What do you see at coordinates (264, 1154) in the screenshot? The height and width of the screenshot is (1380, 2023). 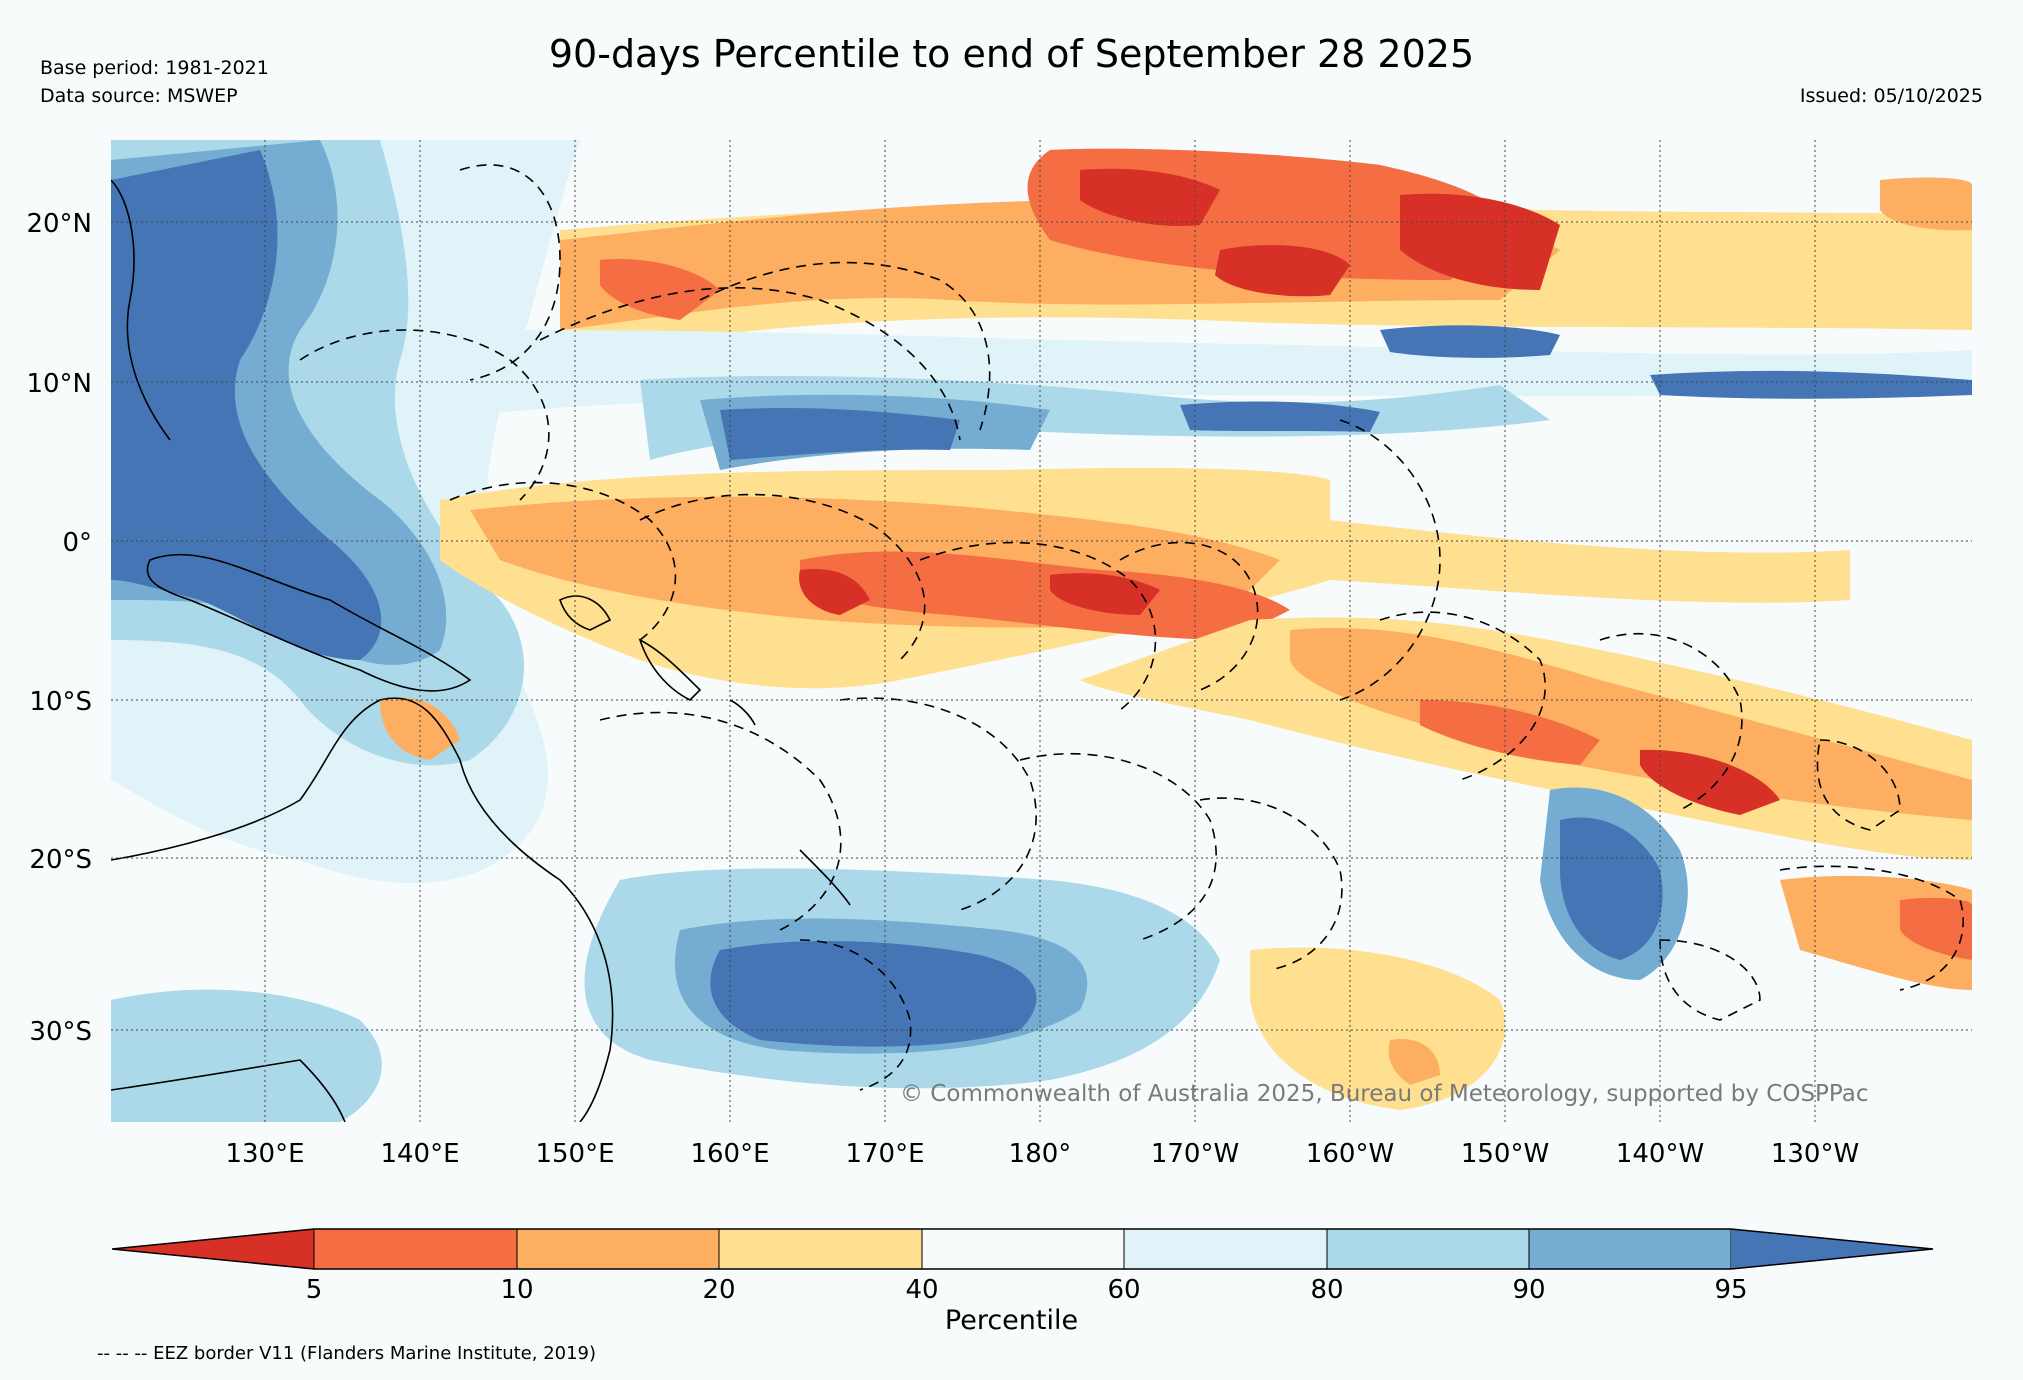 I see `lon-label: 130°E` at bounding box center [264, 1154].